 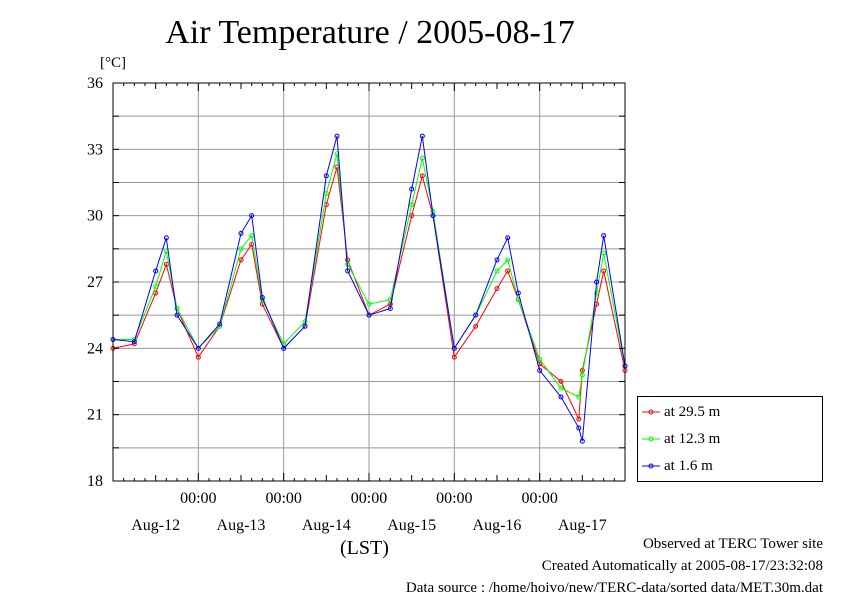 I want to click on legend-label: at 1.6 m, so click(x=688, y=465).